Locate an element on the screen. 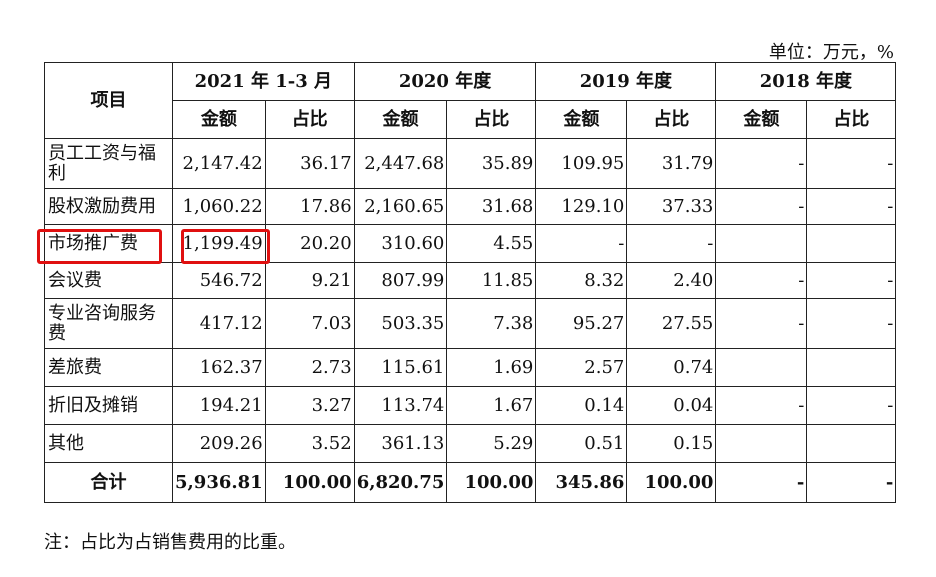  row-label: 会议费 is located at coordinates (108, 280).